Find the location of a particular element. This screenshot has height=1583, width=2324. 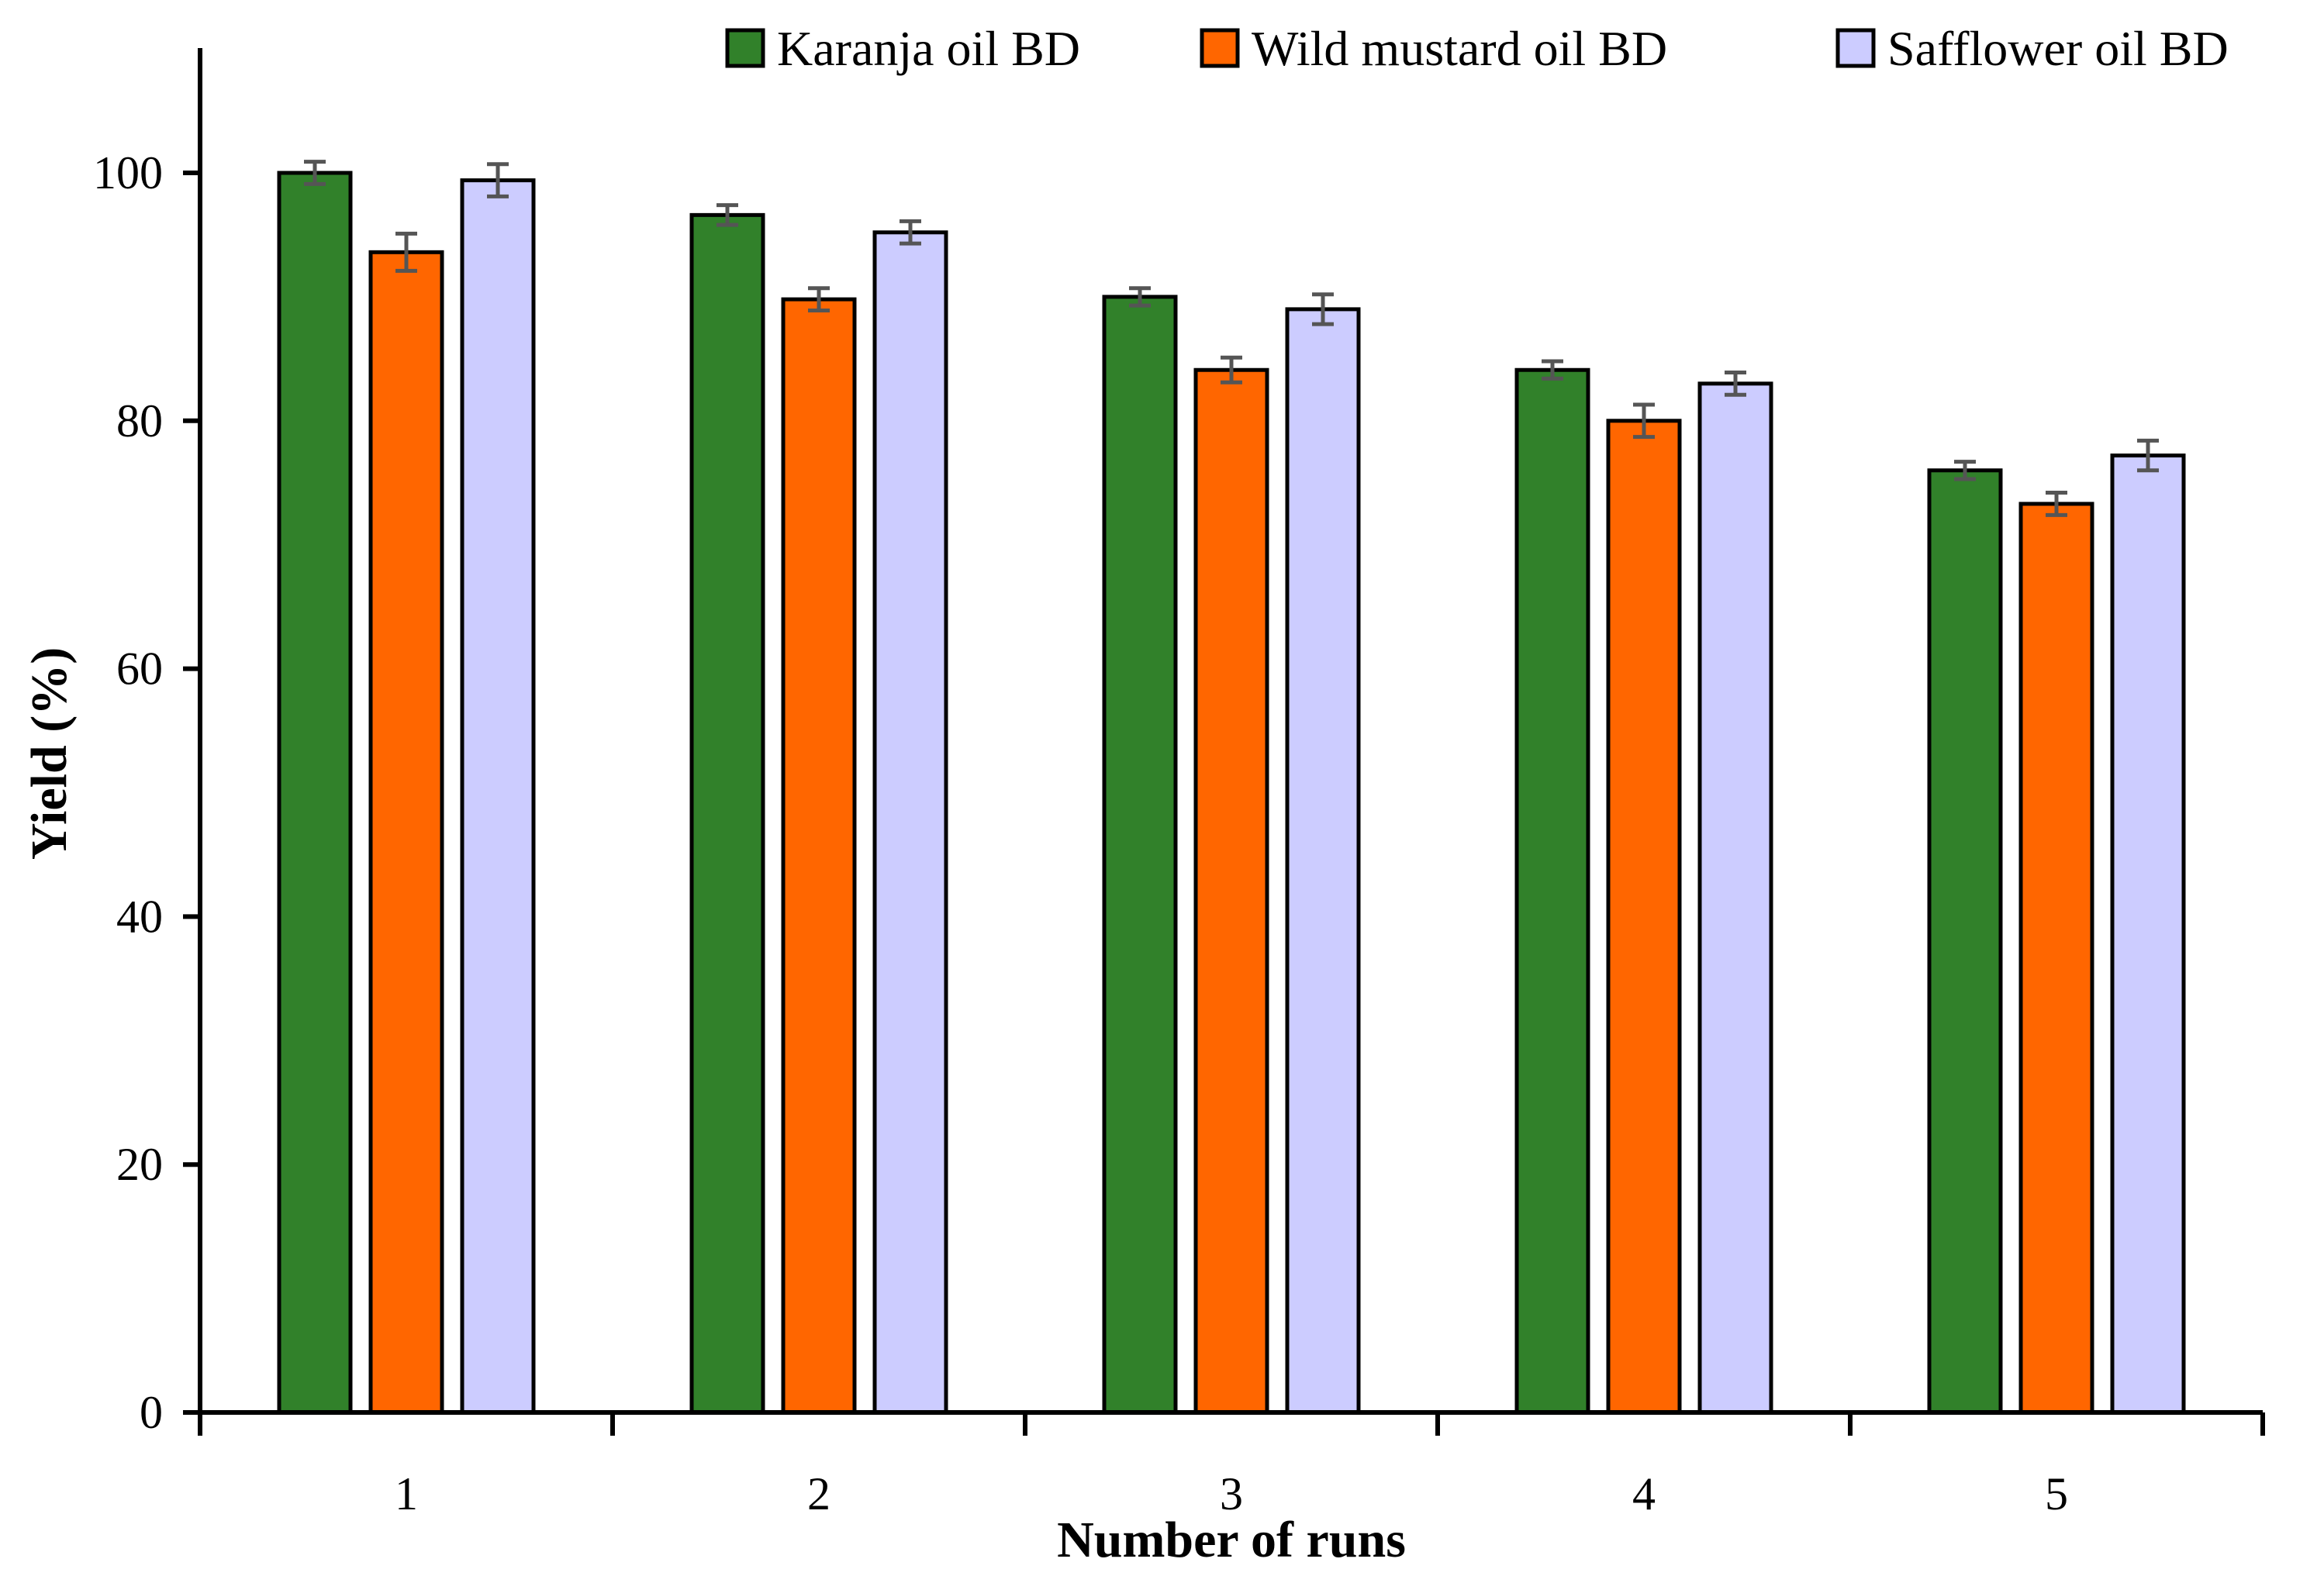

x-tick-label: 4 is located at coordinates (1644, 1494).